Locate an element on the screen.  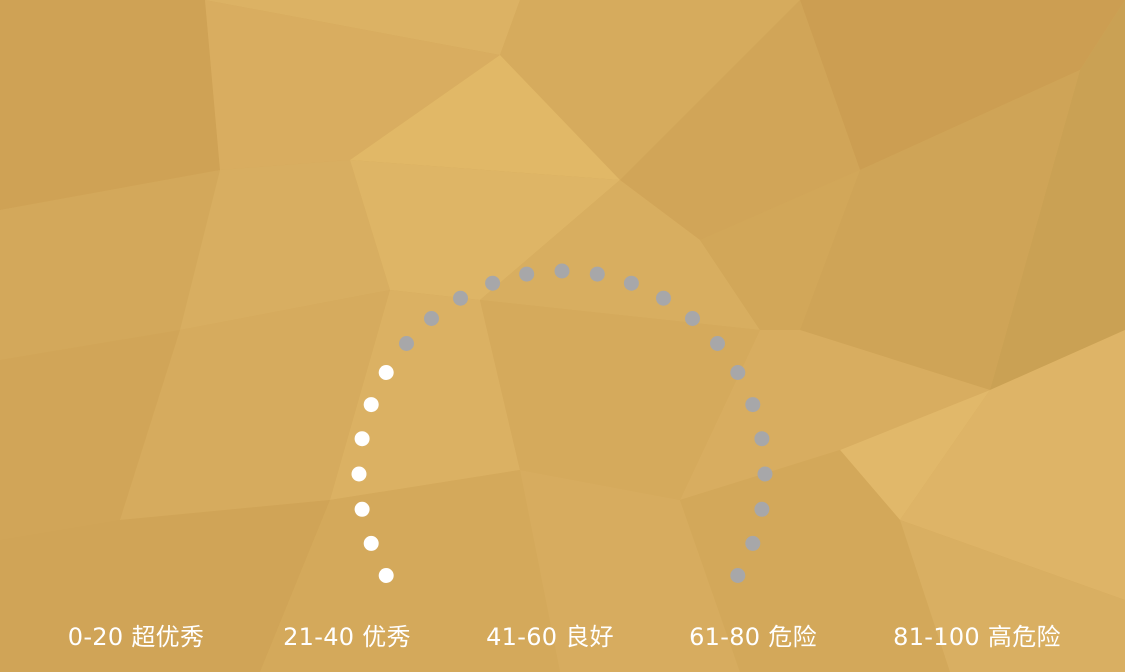
legend-item-61-80: 61-80 危险 is located at coordinates (753, 637).